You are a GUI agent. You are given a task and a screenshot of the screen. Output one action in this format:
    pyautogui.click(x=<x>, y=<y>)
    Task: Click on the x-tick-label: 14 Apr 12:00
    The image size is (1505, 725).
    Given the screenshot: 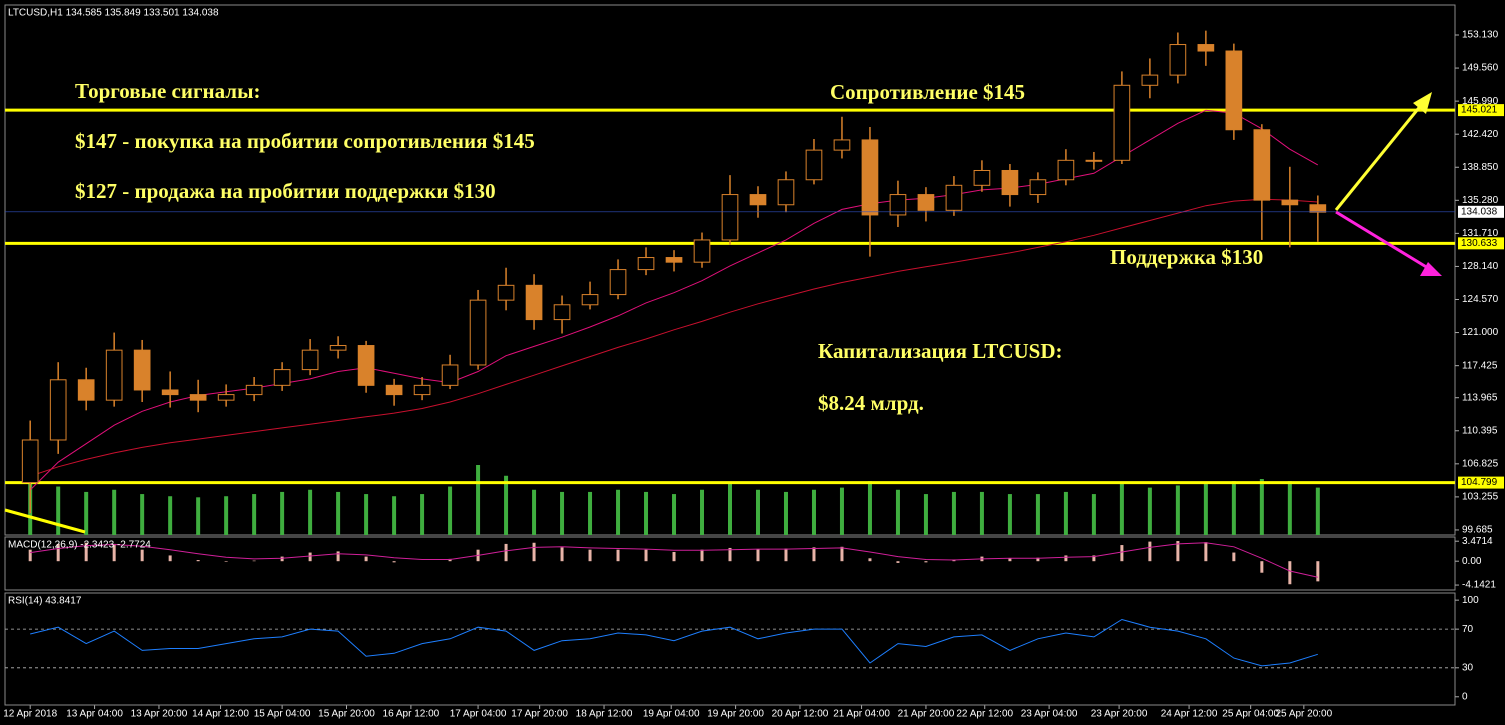 What is the action you would take?
    pyautogui.click(x=220, y=714)
    